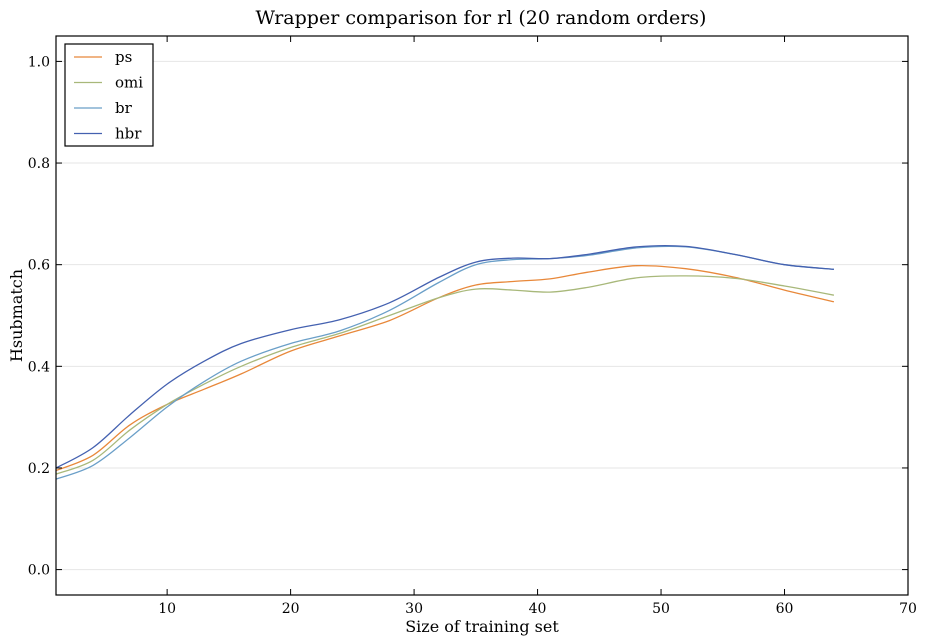 Image resolution: width=926 pixels, height=644 pixels. I want to click on y-tick-label: 0.8, so click(39, 164).